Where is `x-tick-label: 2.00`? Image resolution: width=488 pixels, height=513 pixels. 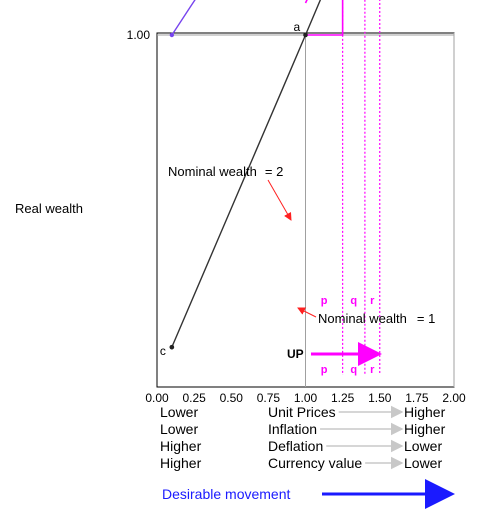 x-tick-label: 2.00 is located at coordinates (454, 398).